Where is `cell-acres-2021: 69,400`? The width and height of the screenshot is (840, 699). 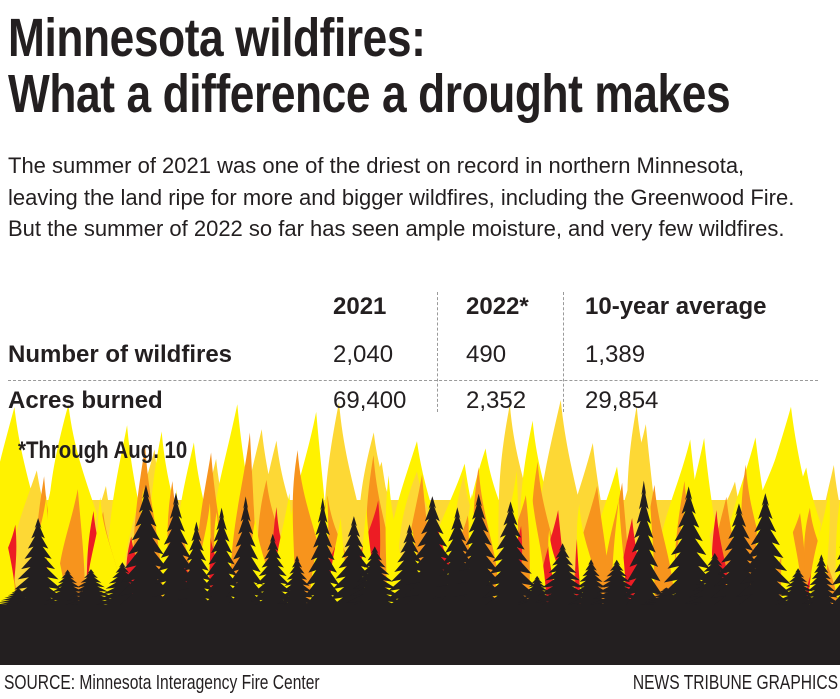
cell-acres-2021: 69,400 is located at coordinates (370, 400).